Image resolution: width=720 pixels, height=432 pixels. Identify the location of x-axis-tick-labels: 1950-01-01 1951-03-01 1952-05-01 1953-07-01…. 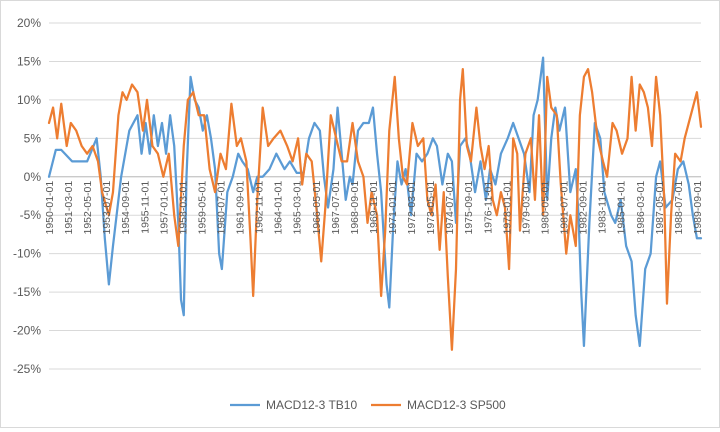
(374, 208).